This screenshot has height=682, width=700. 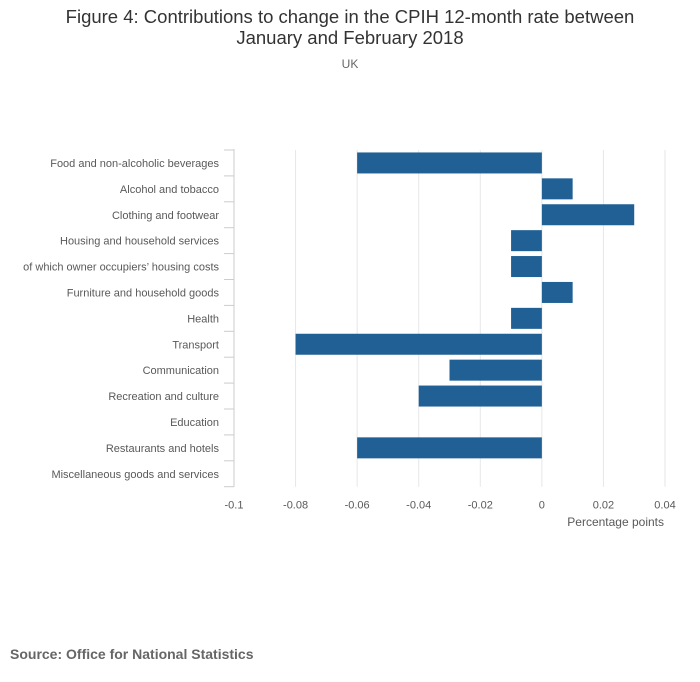 What do you see at coordinates (542, 506) in the screenshot?
I see `x-tick-label: 0` at bounding box center [542, 506].